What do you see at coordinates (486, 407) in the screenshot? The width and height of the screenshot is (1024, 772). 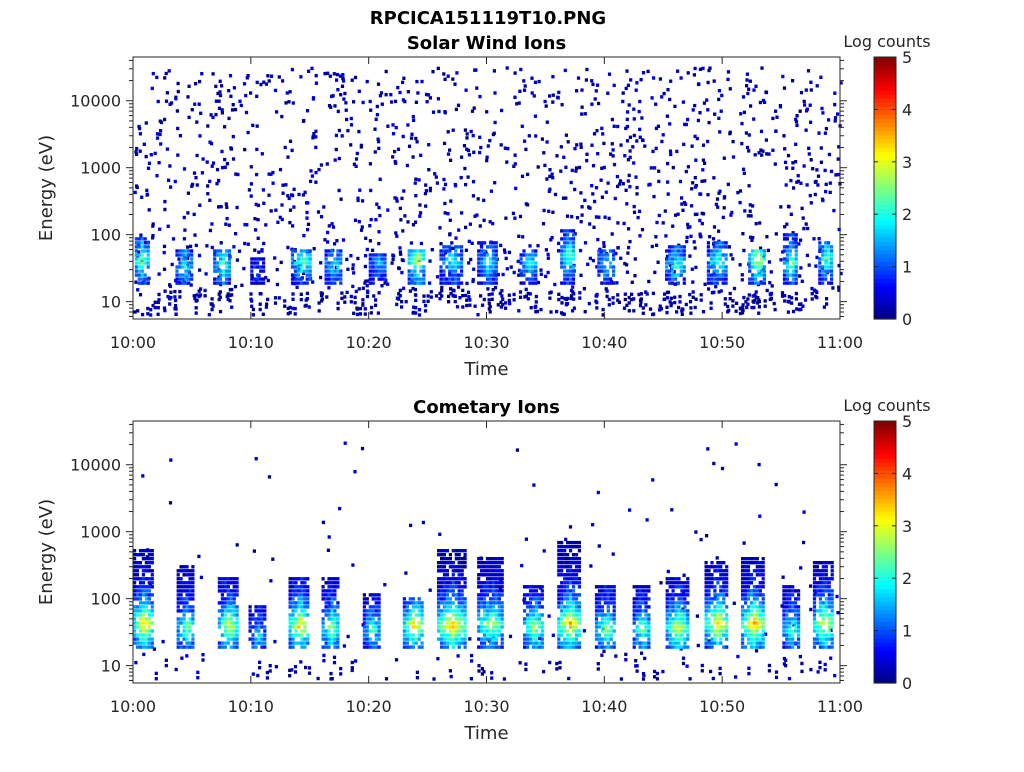 I see `panel-title: Cometary Ions` at bounding box center [486, 407].